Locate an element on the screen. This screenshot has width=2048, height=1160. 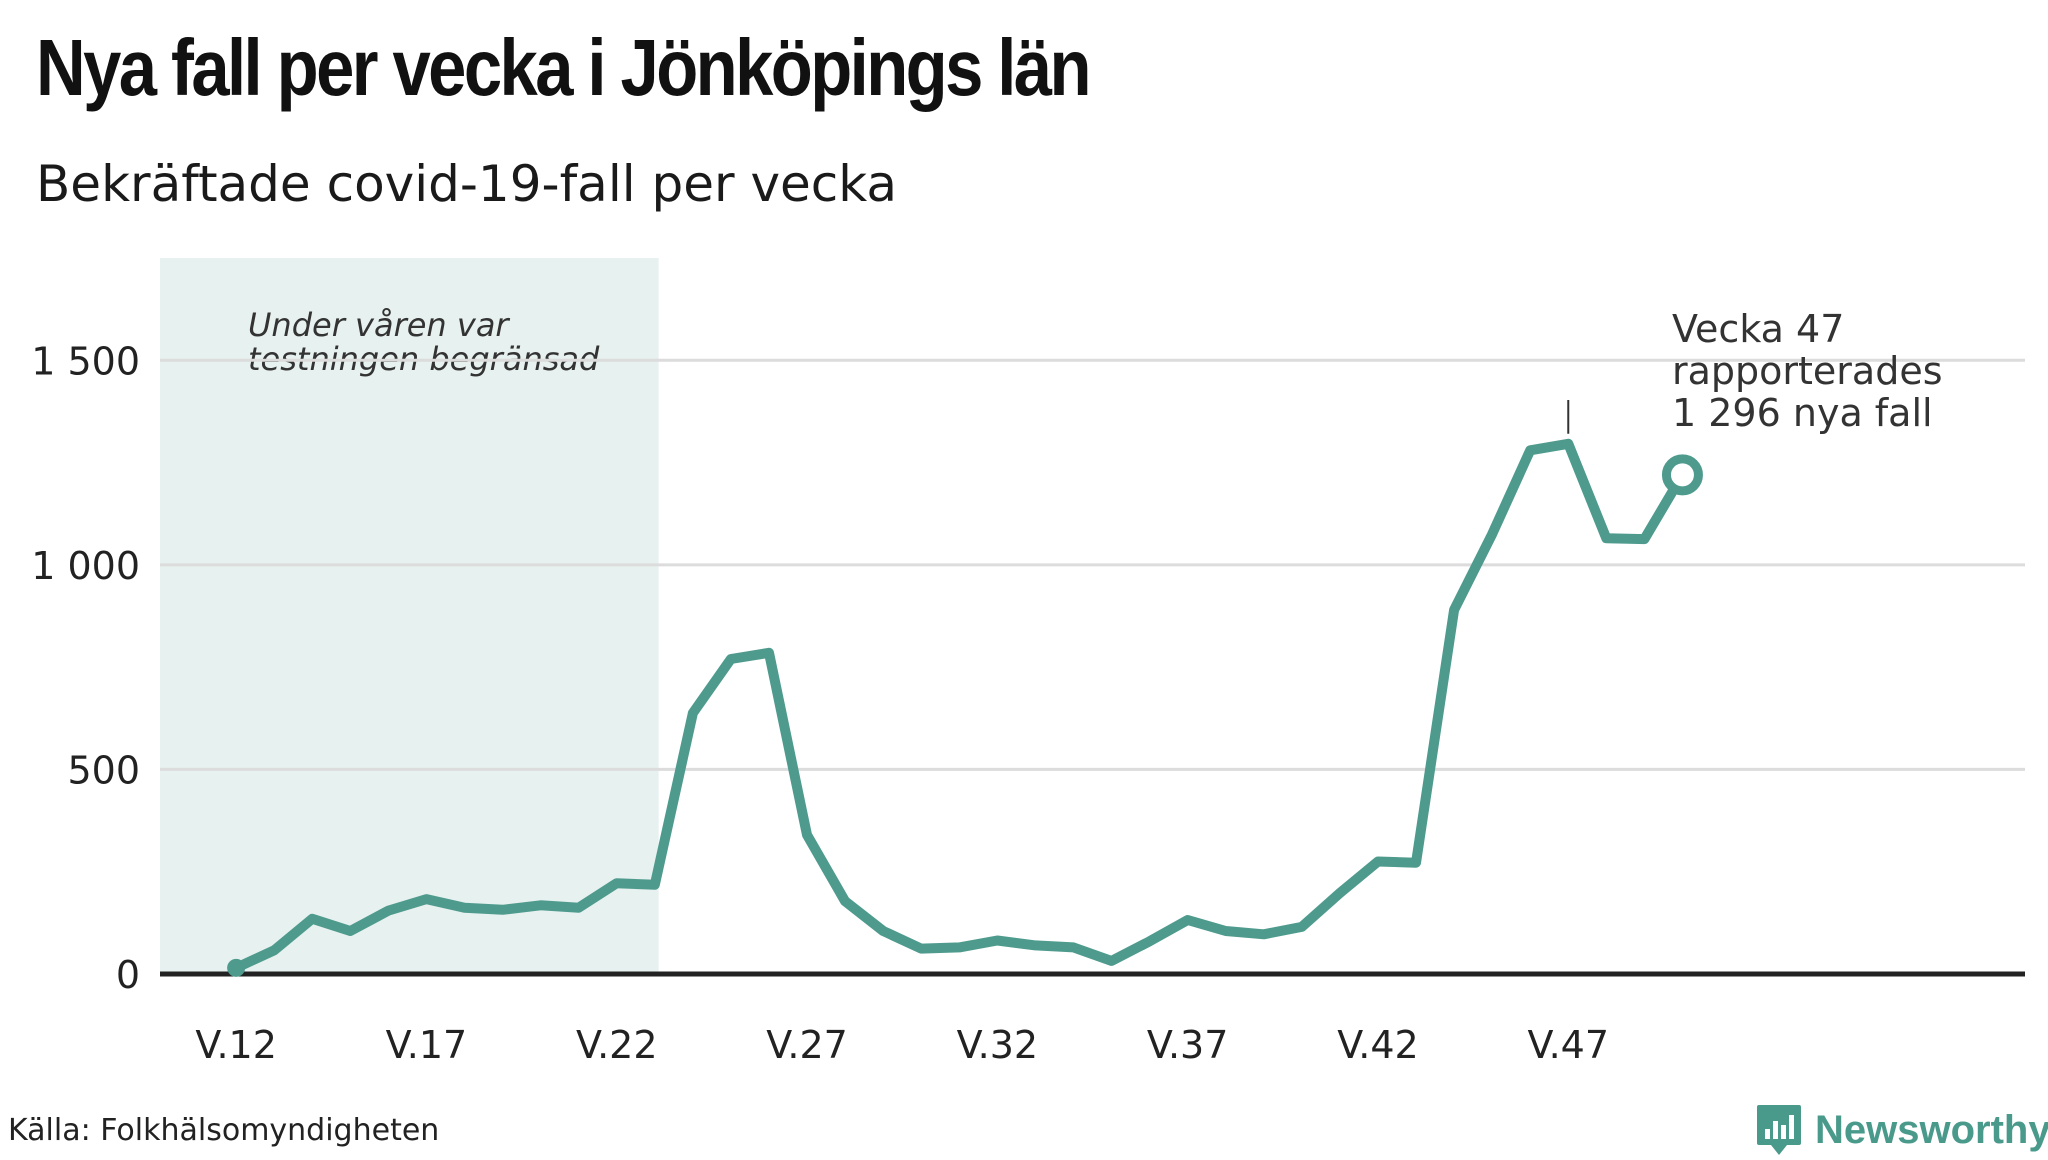
annotation-line1: Vecka 47 is located at coordinates (1758, 329).